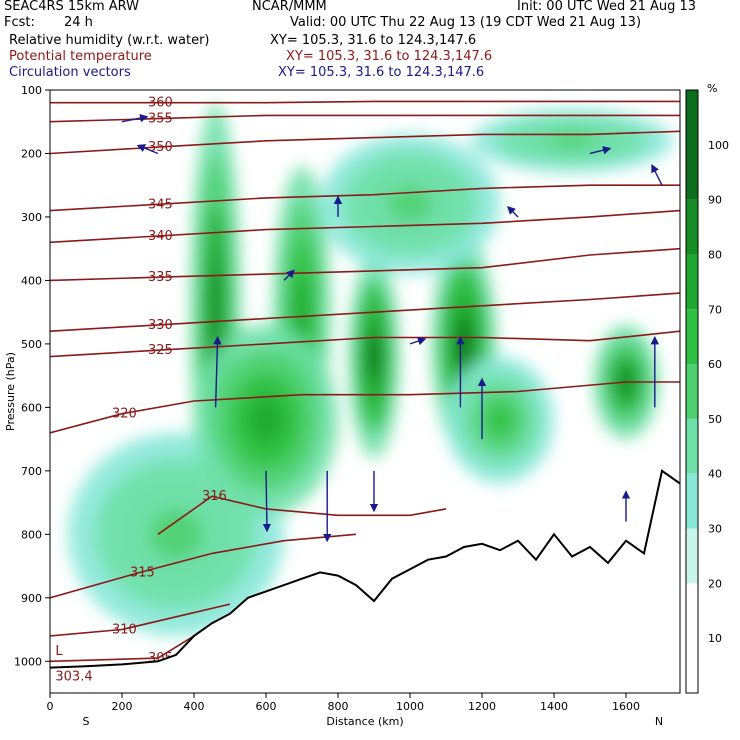 This screenshot has width=740, height=740. I want to click on colorbar-tick-label: 60, so click(715, 364).